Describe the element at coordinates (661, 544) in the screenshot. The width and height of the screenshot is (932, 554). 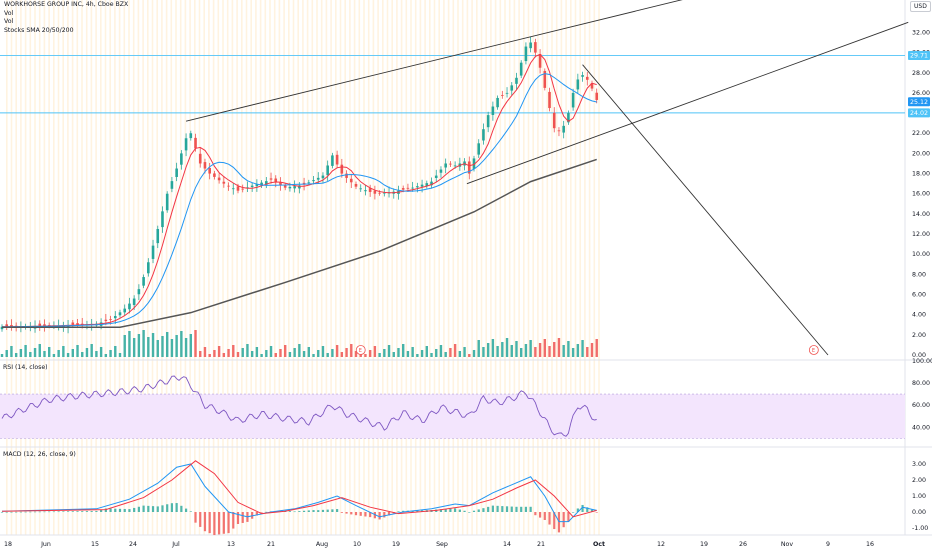
I see `time-axis-label: 12` at that location.